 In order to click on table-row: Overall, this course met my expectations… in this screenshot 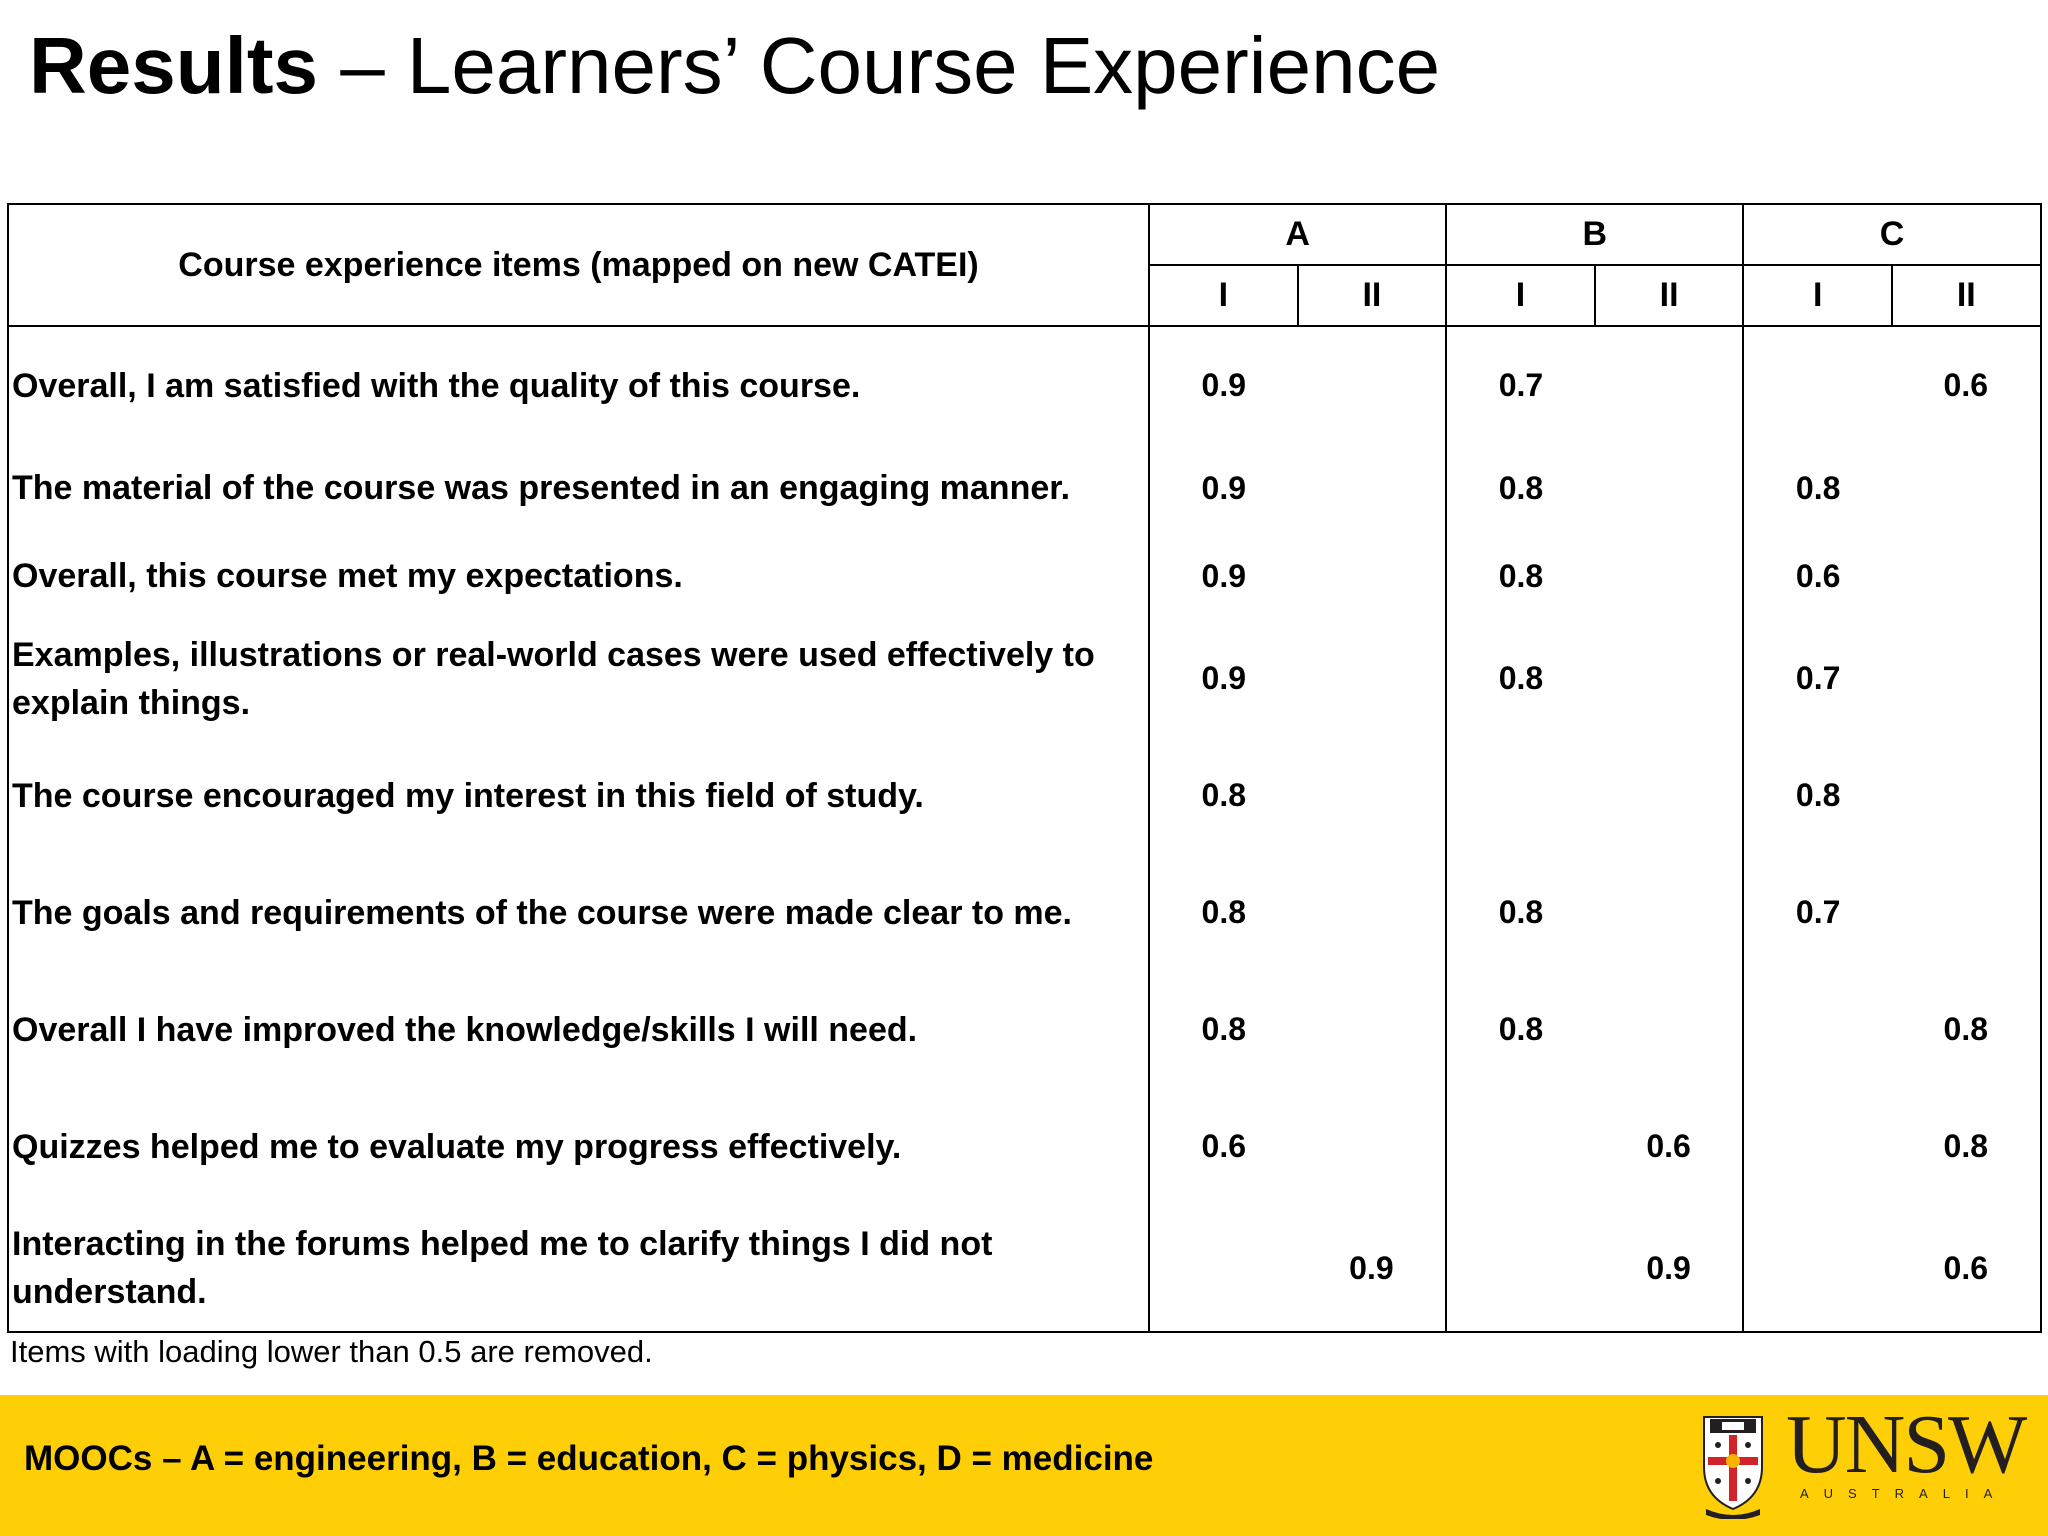, I will do `click(1024, 576)`.